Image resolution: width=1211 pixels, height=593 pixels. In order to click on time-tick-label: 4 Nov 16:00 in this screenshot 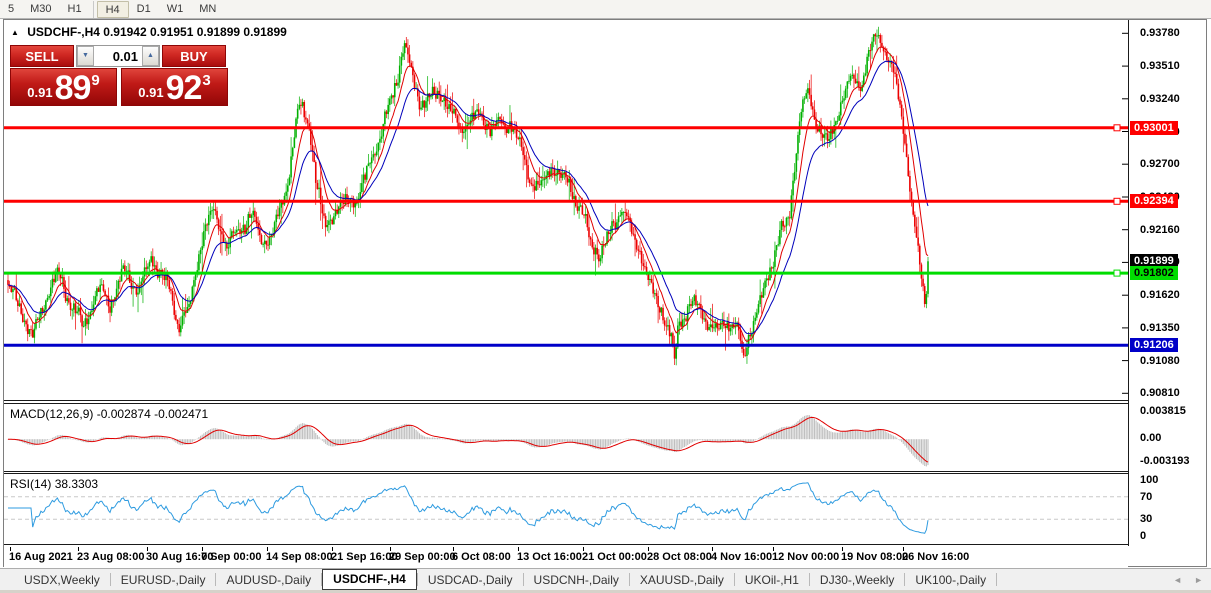, I will do `click(742, 557)`.